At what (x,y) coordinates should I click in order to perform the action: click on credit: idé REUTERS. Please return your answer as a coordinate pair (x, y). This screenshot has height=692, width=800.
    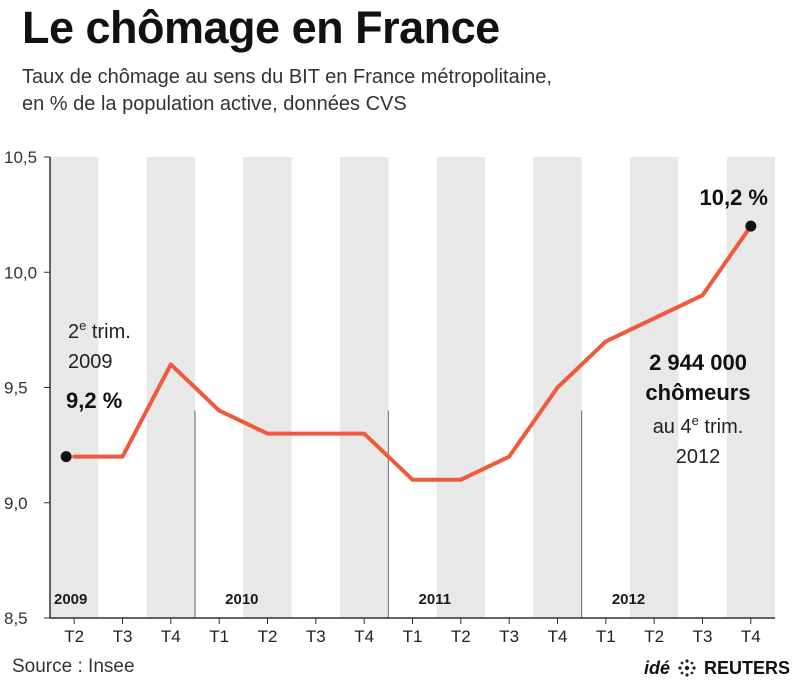
    Looking at the image, I should click on (717, 668).